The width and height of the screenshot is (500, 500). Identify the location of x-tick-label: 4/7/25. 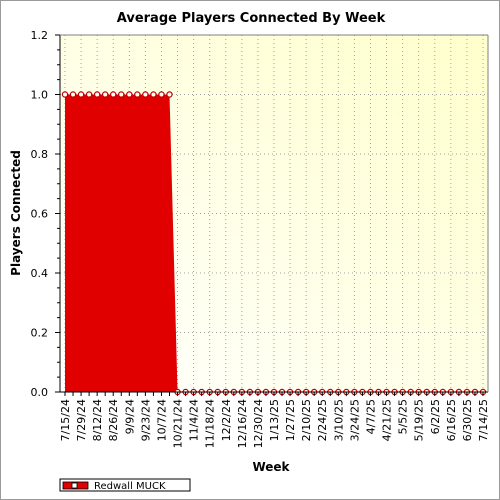
(370, 416).